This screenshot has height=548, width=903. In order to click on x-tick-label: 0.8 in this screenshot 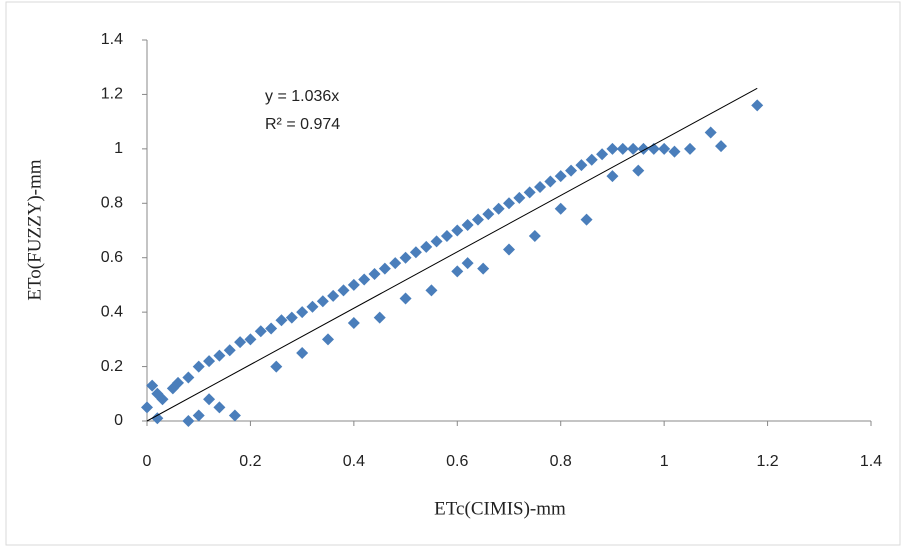, I will do `click(561, 461)`.